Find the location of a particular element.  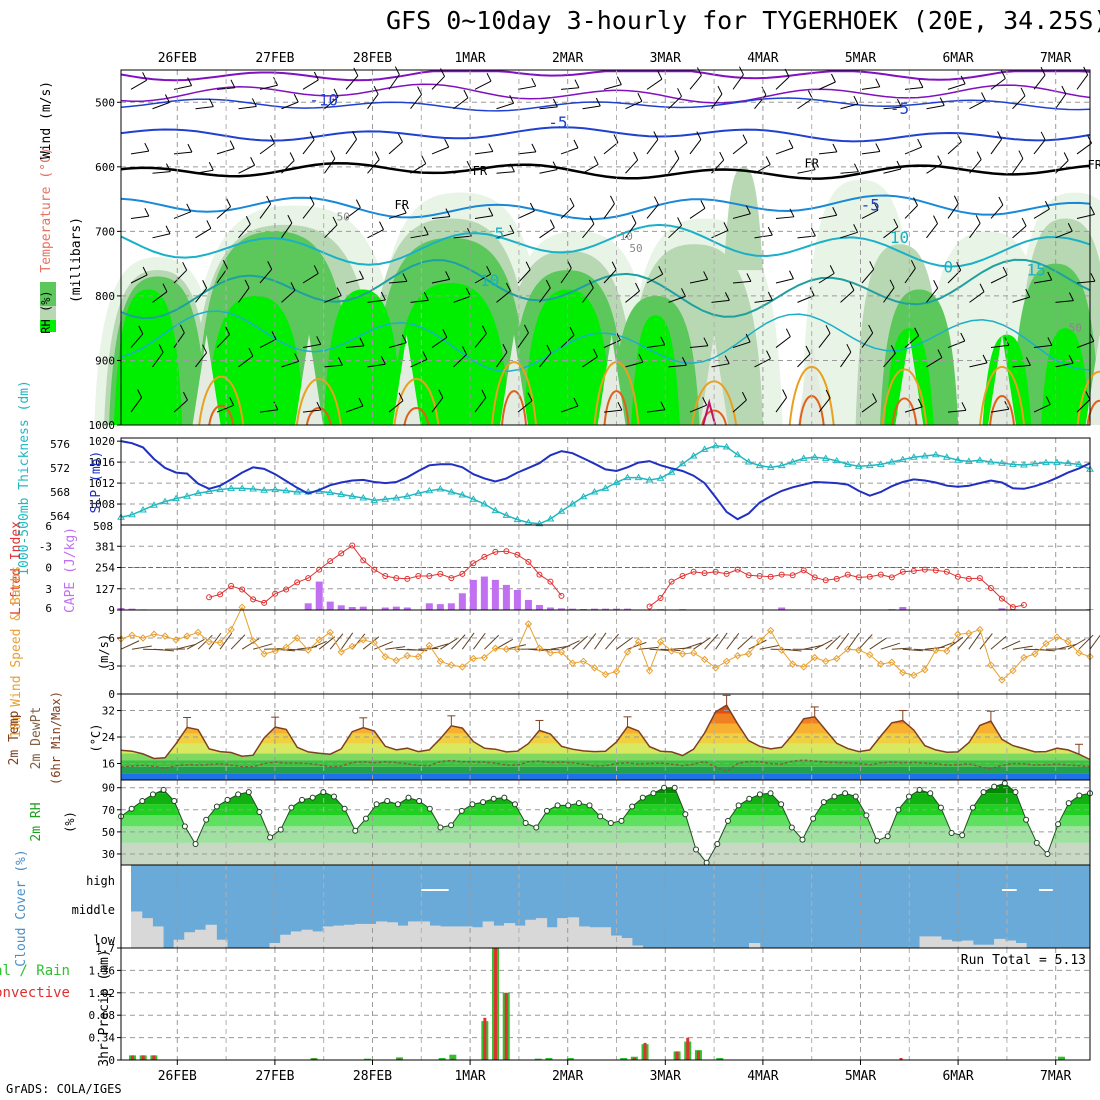

credit-label: GrADS: COLA/IGES is located at coordinates (64, 1089).